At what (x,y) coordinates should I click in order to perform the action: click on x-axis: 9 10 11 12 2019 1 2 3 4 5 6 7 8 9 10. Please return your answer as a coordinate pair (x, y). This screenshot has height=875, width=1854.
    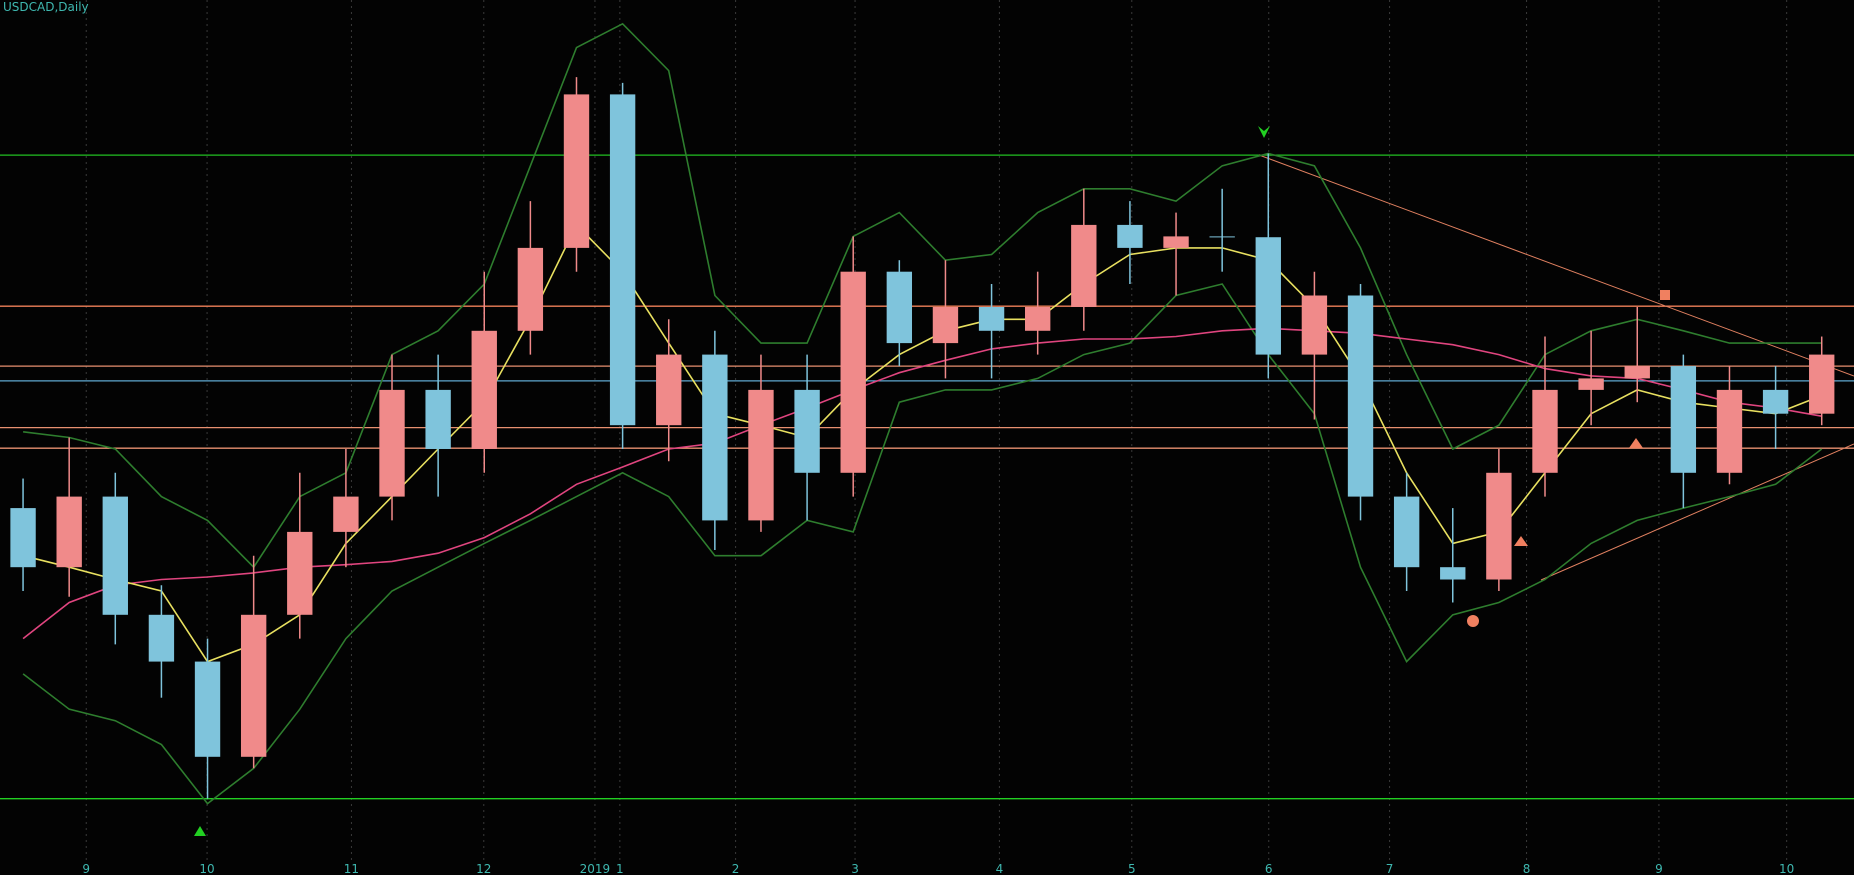
    Looking at the image, I should click on (938, 868).